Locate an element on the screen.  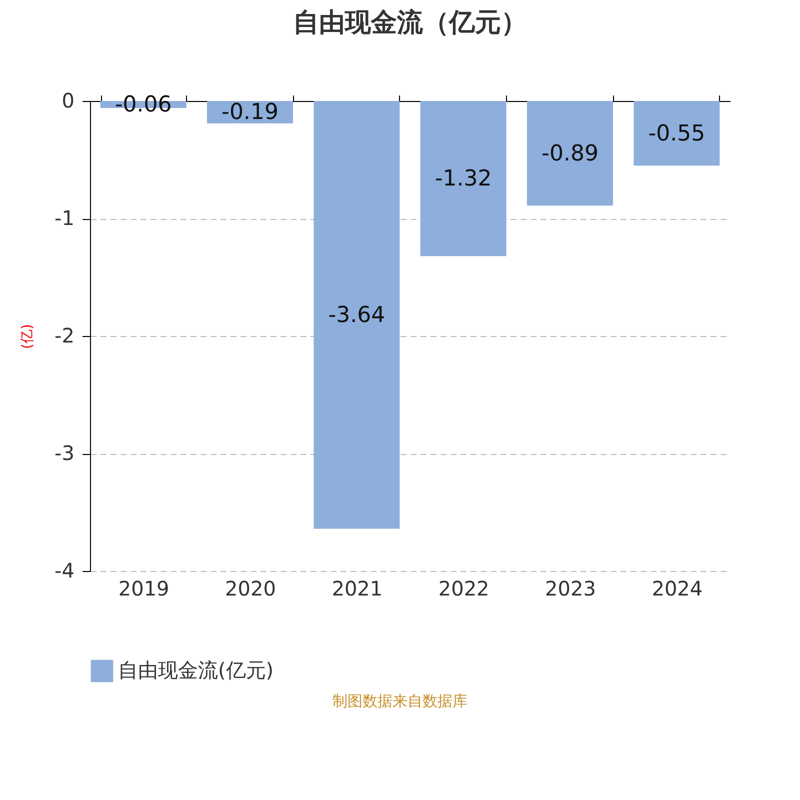
data-label: -0.19 is located at coordinates (250, 113).